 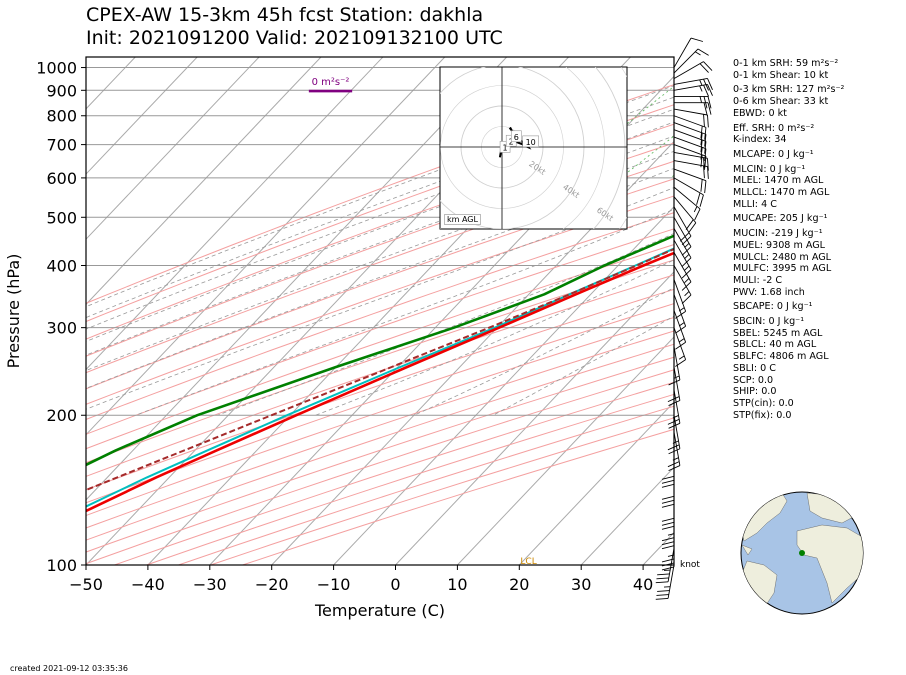 What do you see at coordinates (148, 584) in the screenshot?
I see `x-tick-label: −40` at bounding box center [148, 584].